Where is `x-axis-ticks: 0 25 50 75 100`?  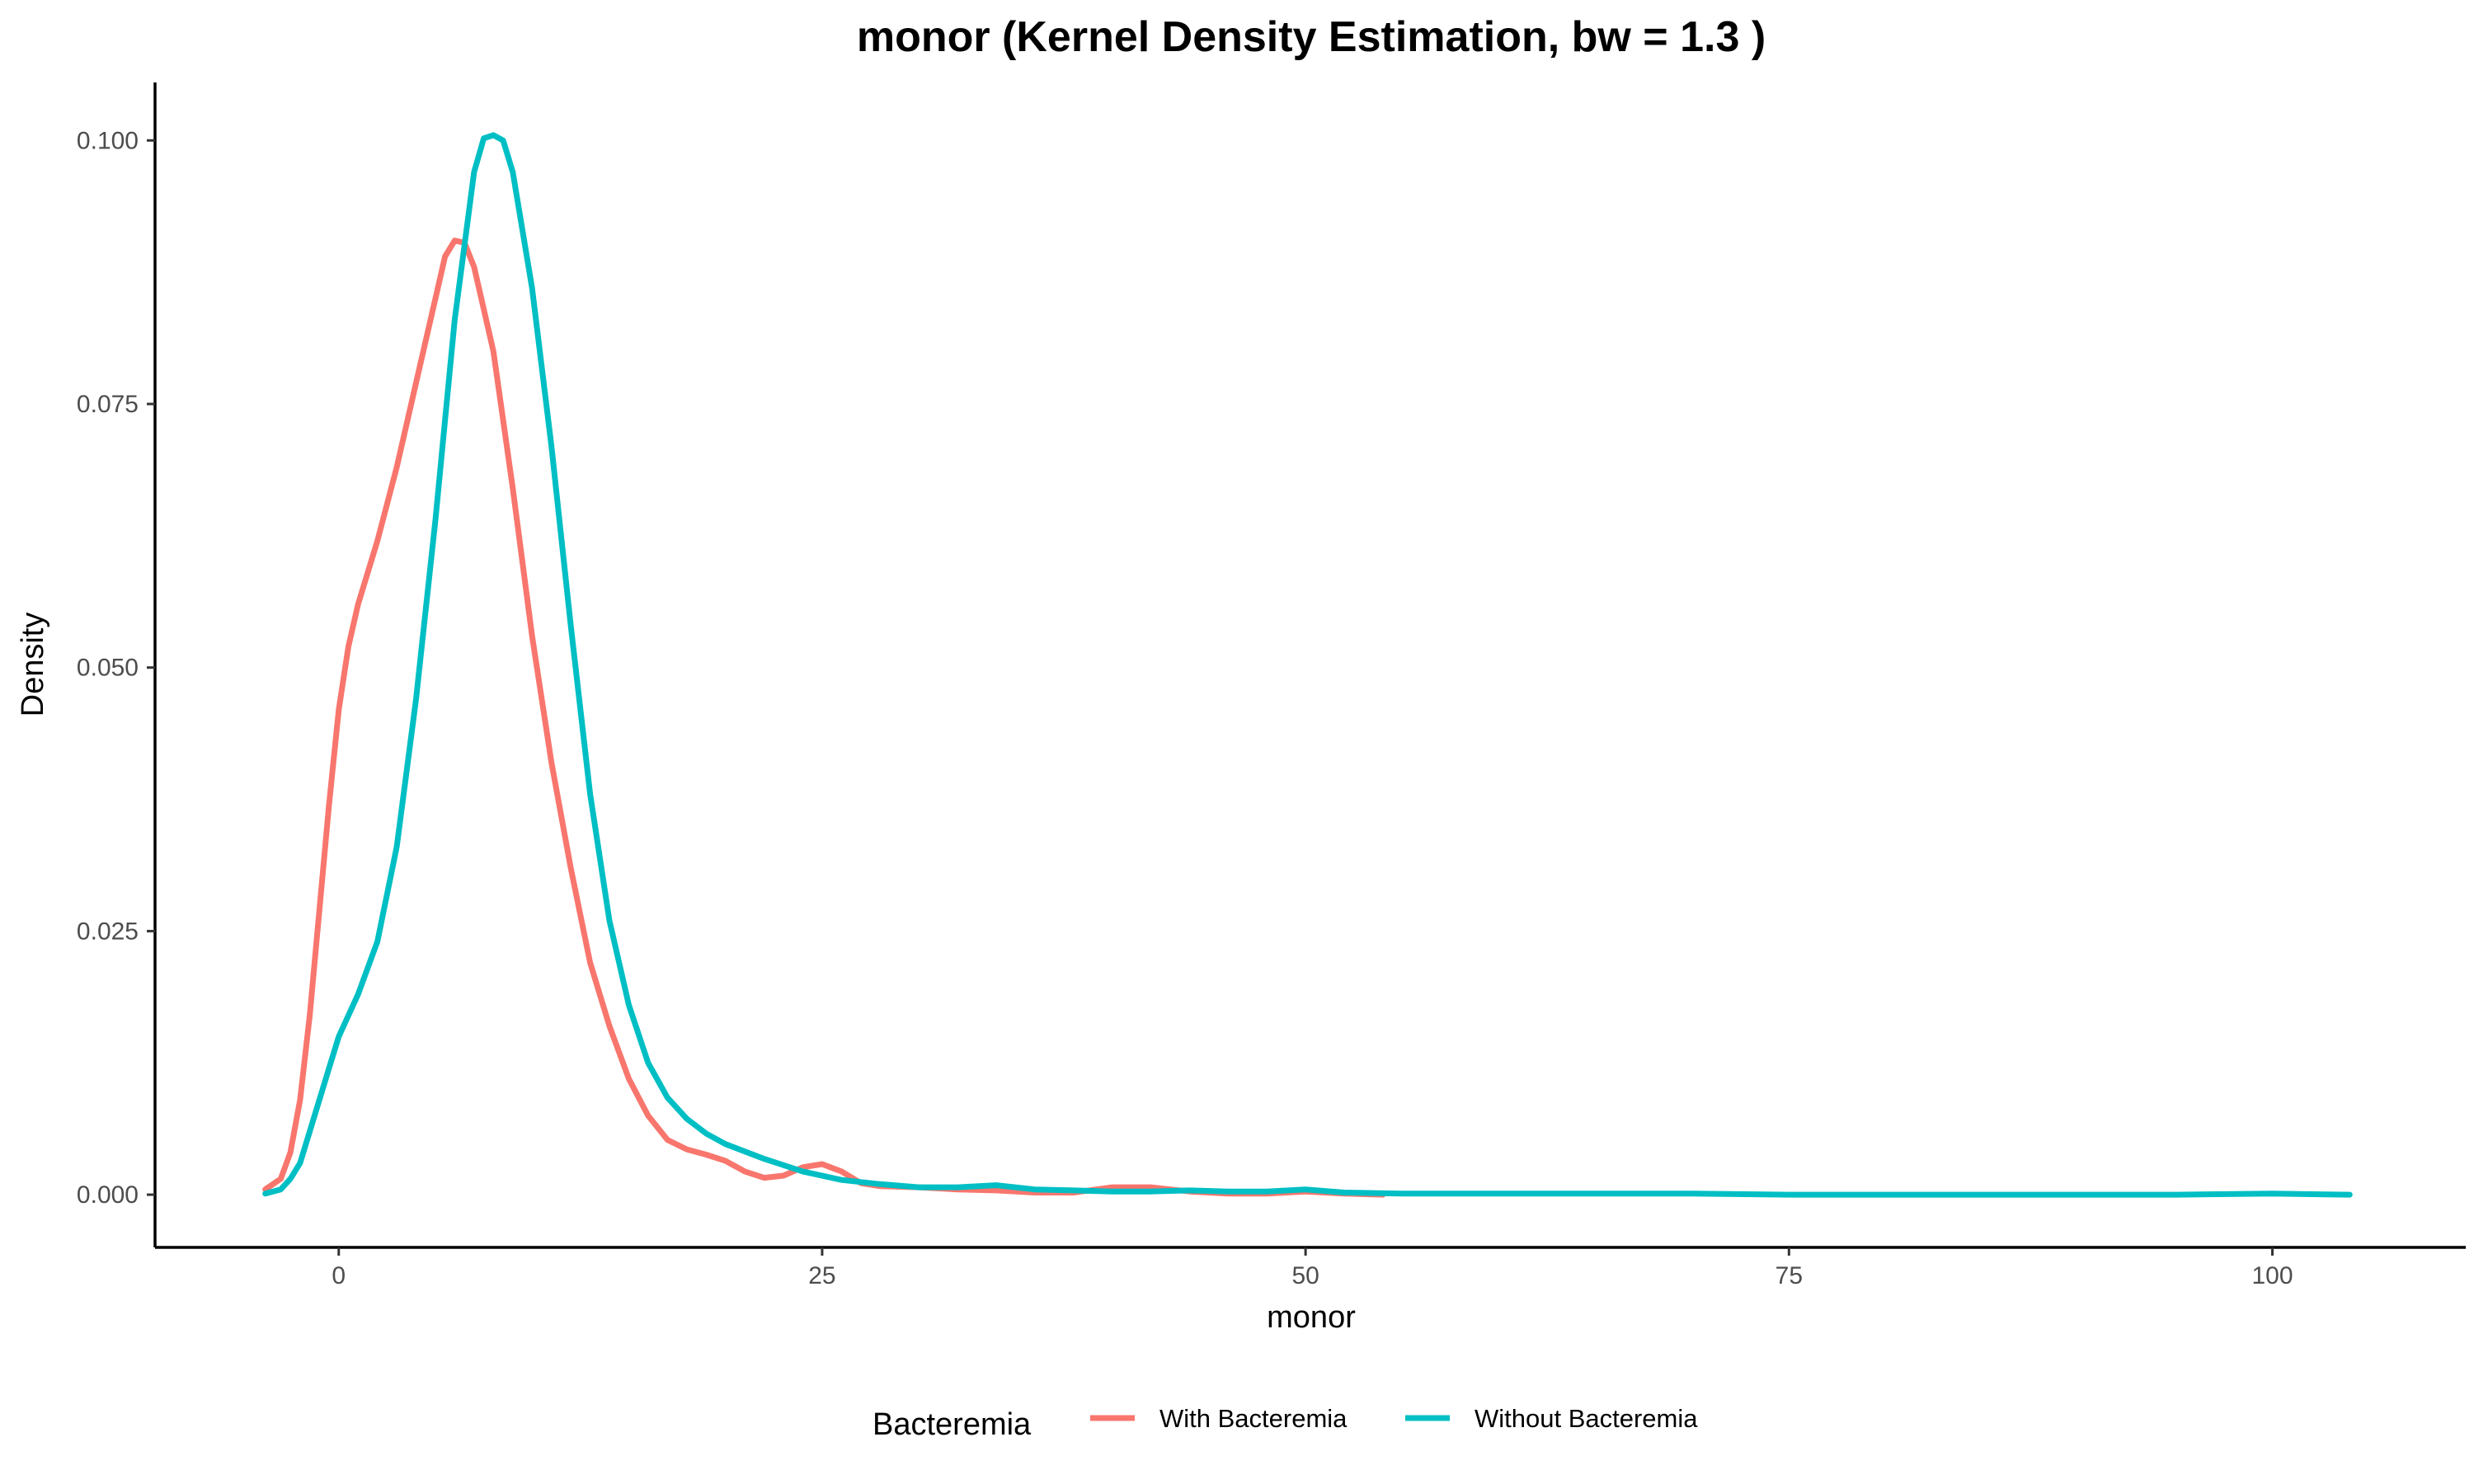
x-axis-ticks: 0 25 50 75 100 is located at coordinates (1312, 1268).